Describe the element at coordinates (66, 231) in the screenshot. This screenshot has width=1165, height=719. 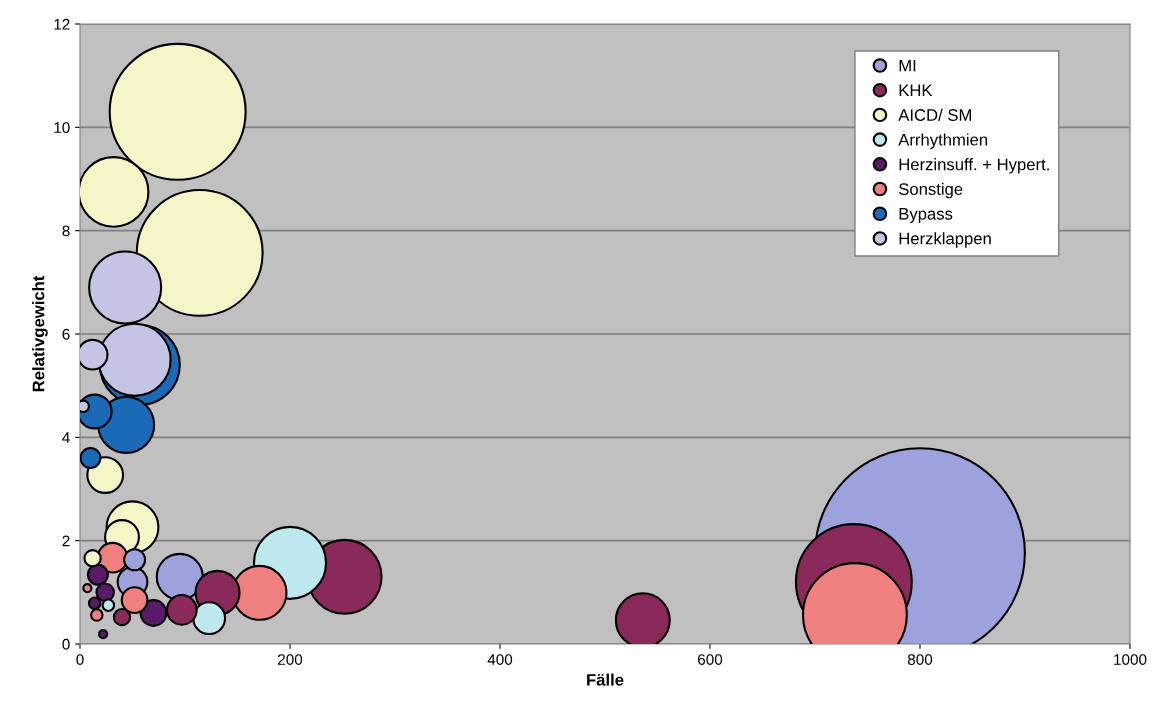
I see `y-tick-label: 8` at that location.